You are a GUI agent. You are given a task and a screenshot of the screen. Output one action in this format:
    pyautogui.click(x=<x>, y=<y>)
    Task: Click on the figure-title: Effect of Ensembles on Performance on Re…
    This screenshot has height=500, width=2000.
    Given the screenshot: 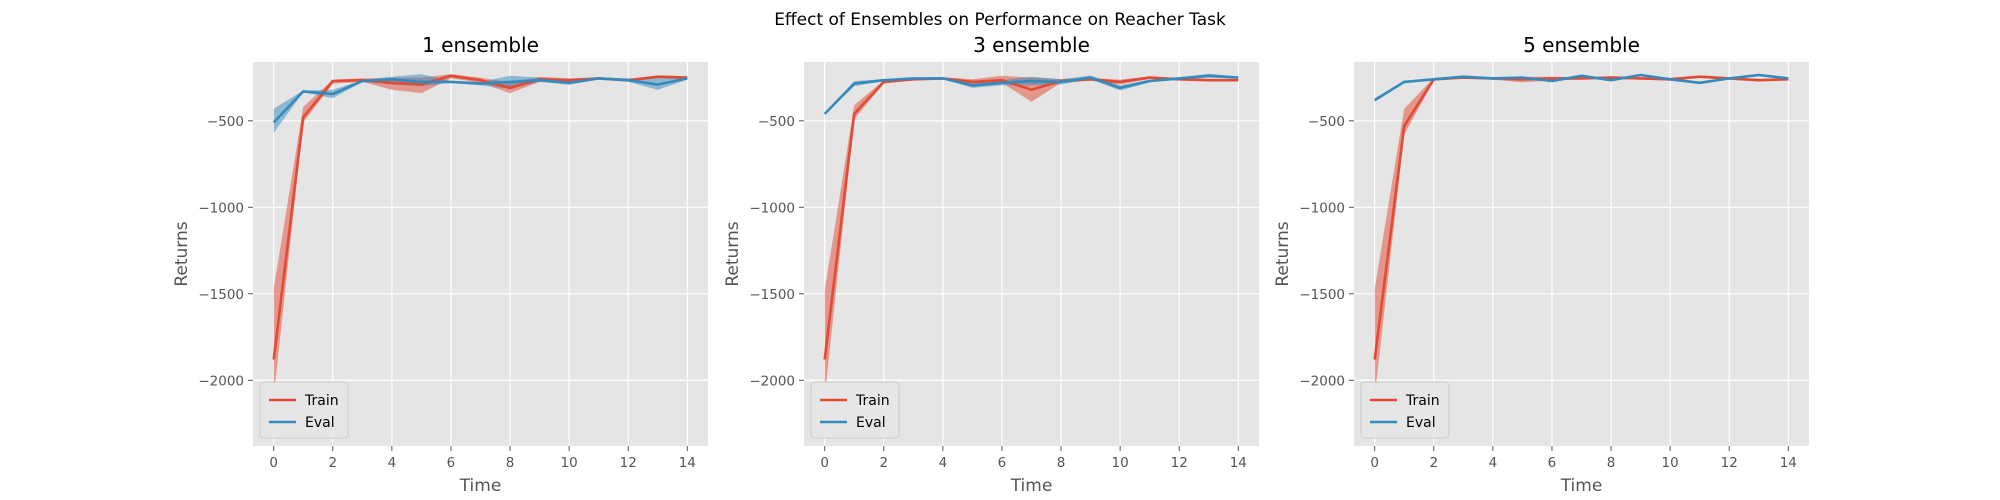 What is the action you would take?
    pyautogui.click(x=1000, y=20)
    